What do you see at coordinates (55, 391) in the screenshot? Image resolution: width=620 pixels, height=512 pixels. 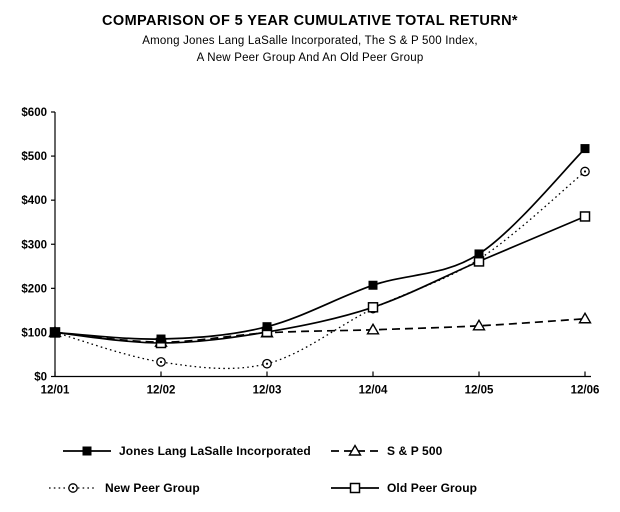 I see `svg-text: 12/01` at bounding box center [55, 391].